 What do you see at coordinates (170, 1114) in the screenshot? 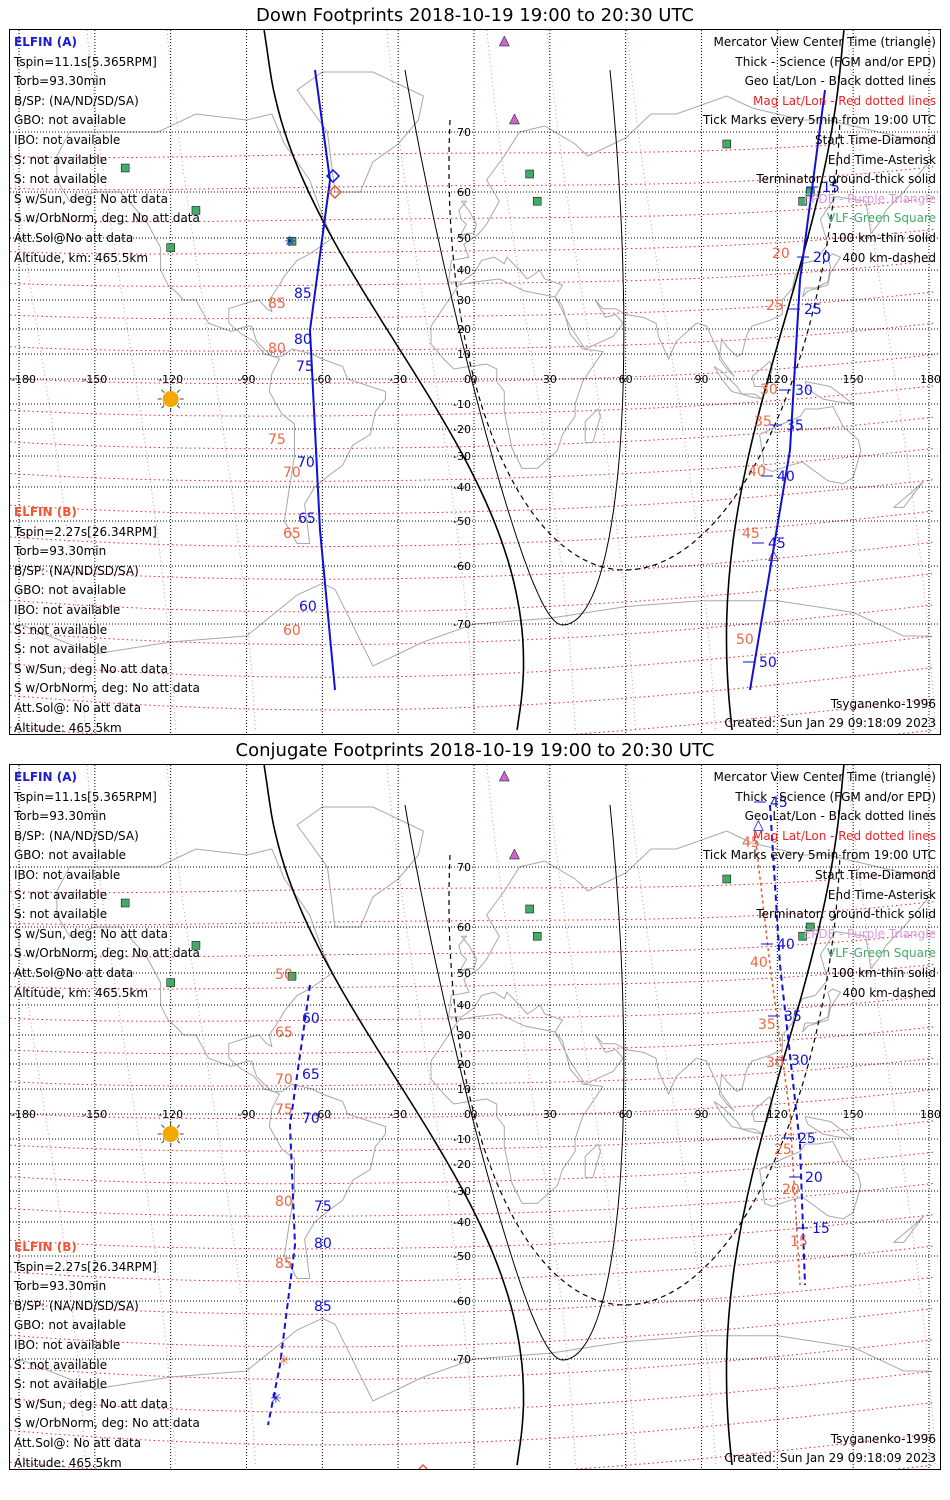
I see `lon-tick-label: -120` at bounding box center [170, 1114].